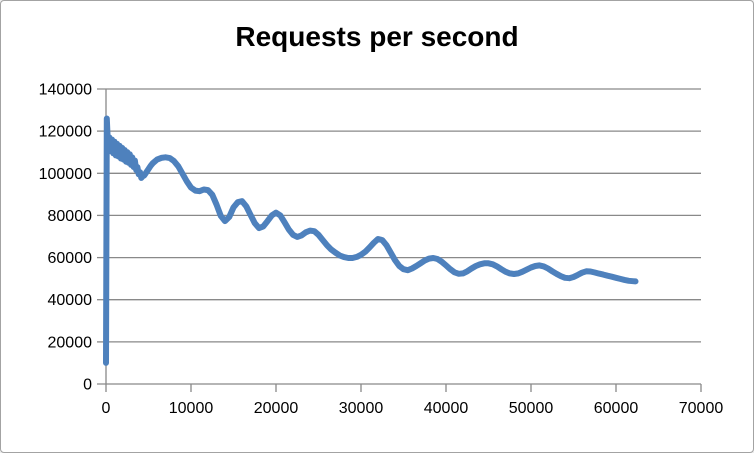 This screenshot has height=453, width=754. What do you see at coordinates (70, 300) in the screenshot?
I see `y-tick-label: 40000` at bounding box center [70, 300].